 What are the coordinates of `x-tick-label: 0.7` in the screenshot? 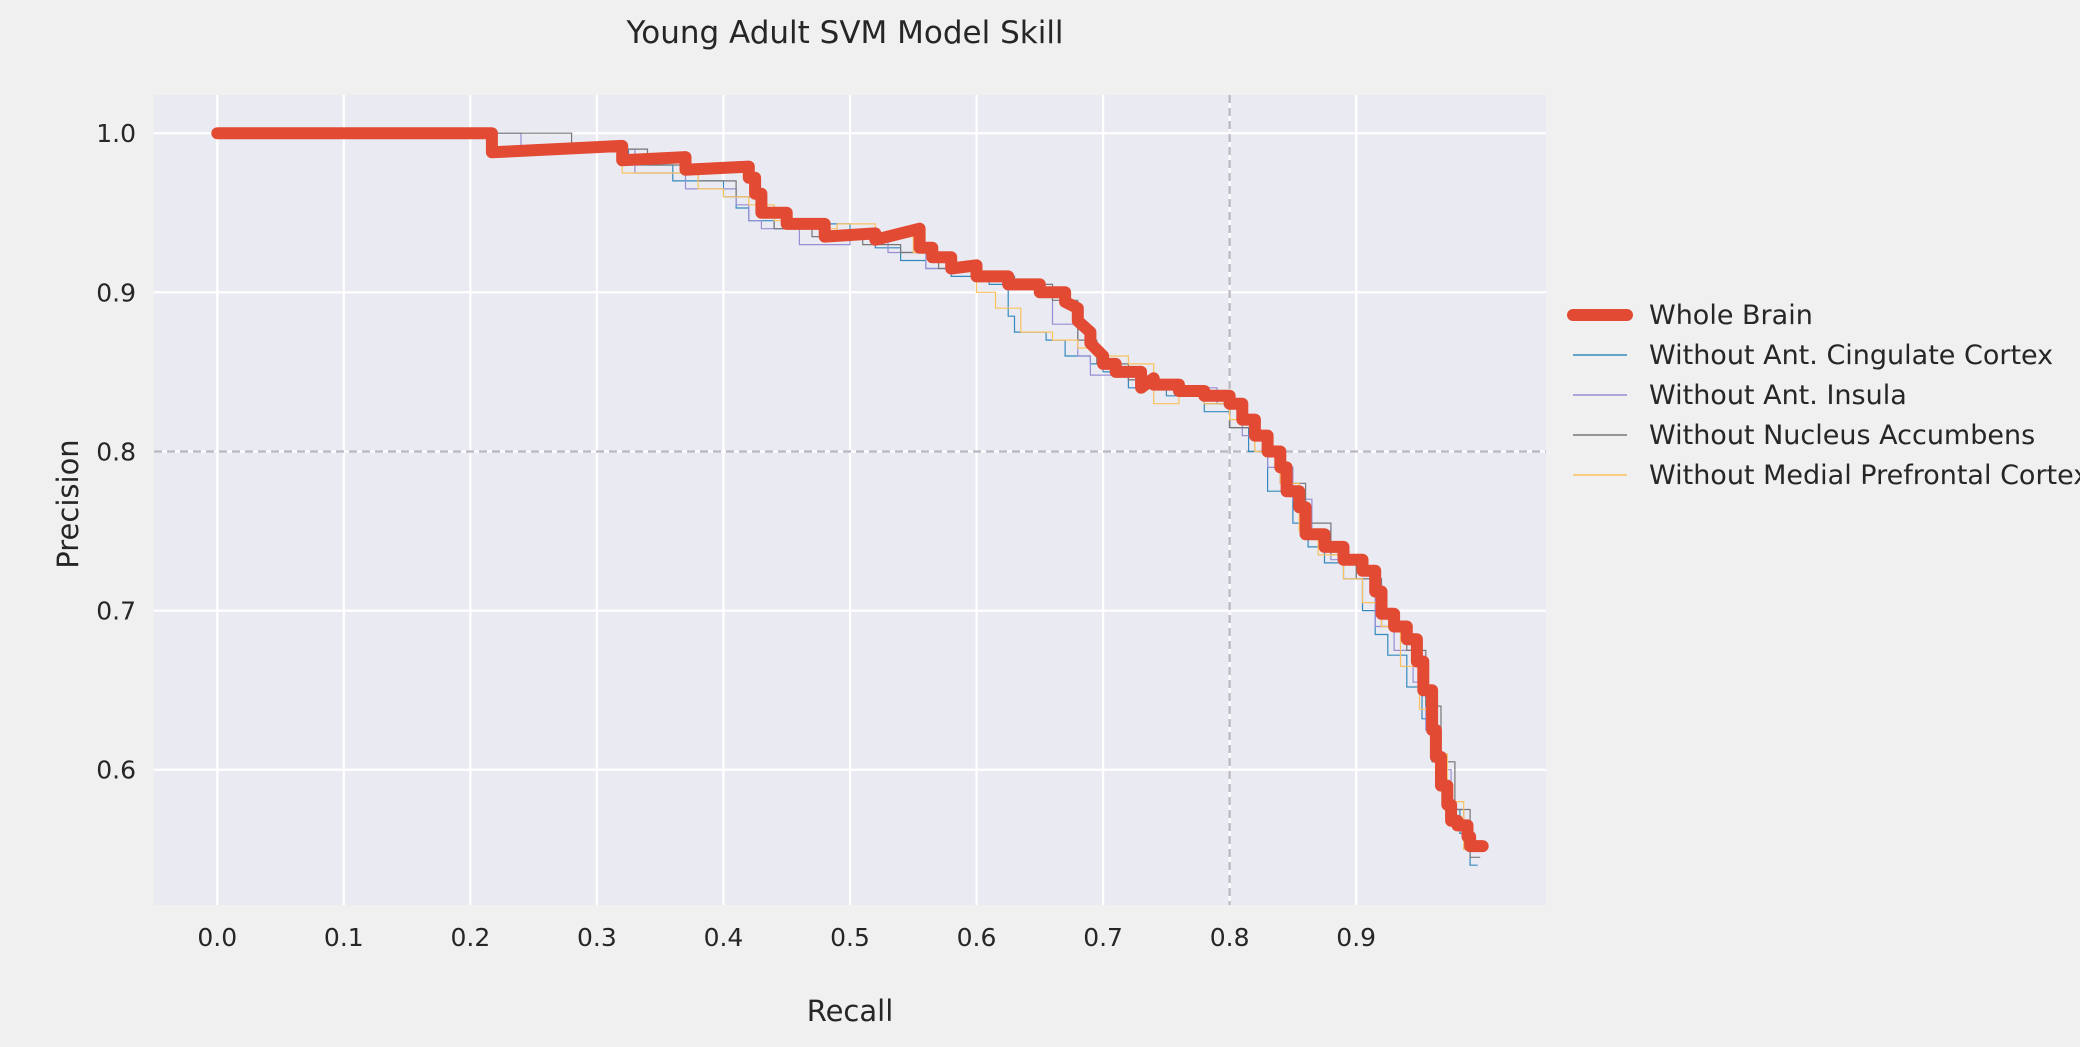 It's located at (1103, 937).